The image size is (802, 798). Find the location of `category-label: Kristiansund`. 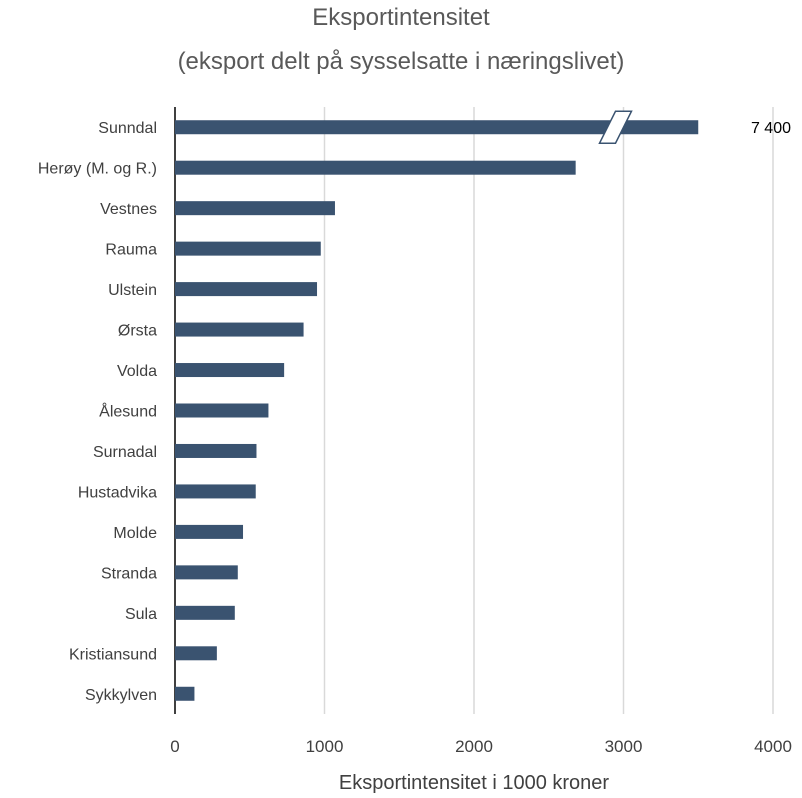

category-label: Kristiansund is located at coordinates (113, 654).